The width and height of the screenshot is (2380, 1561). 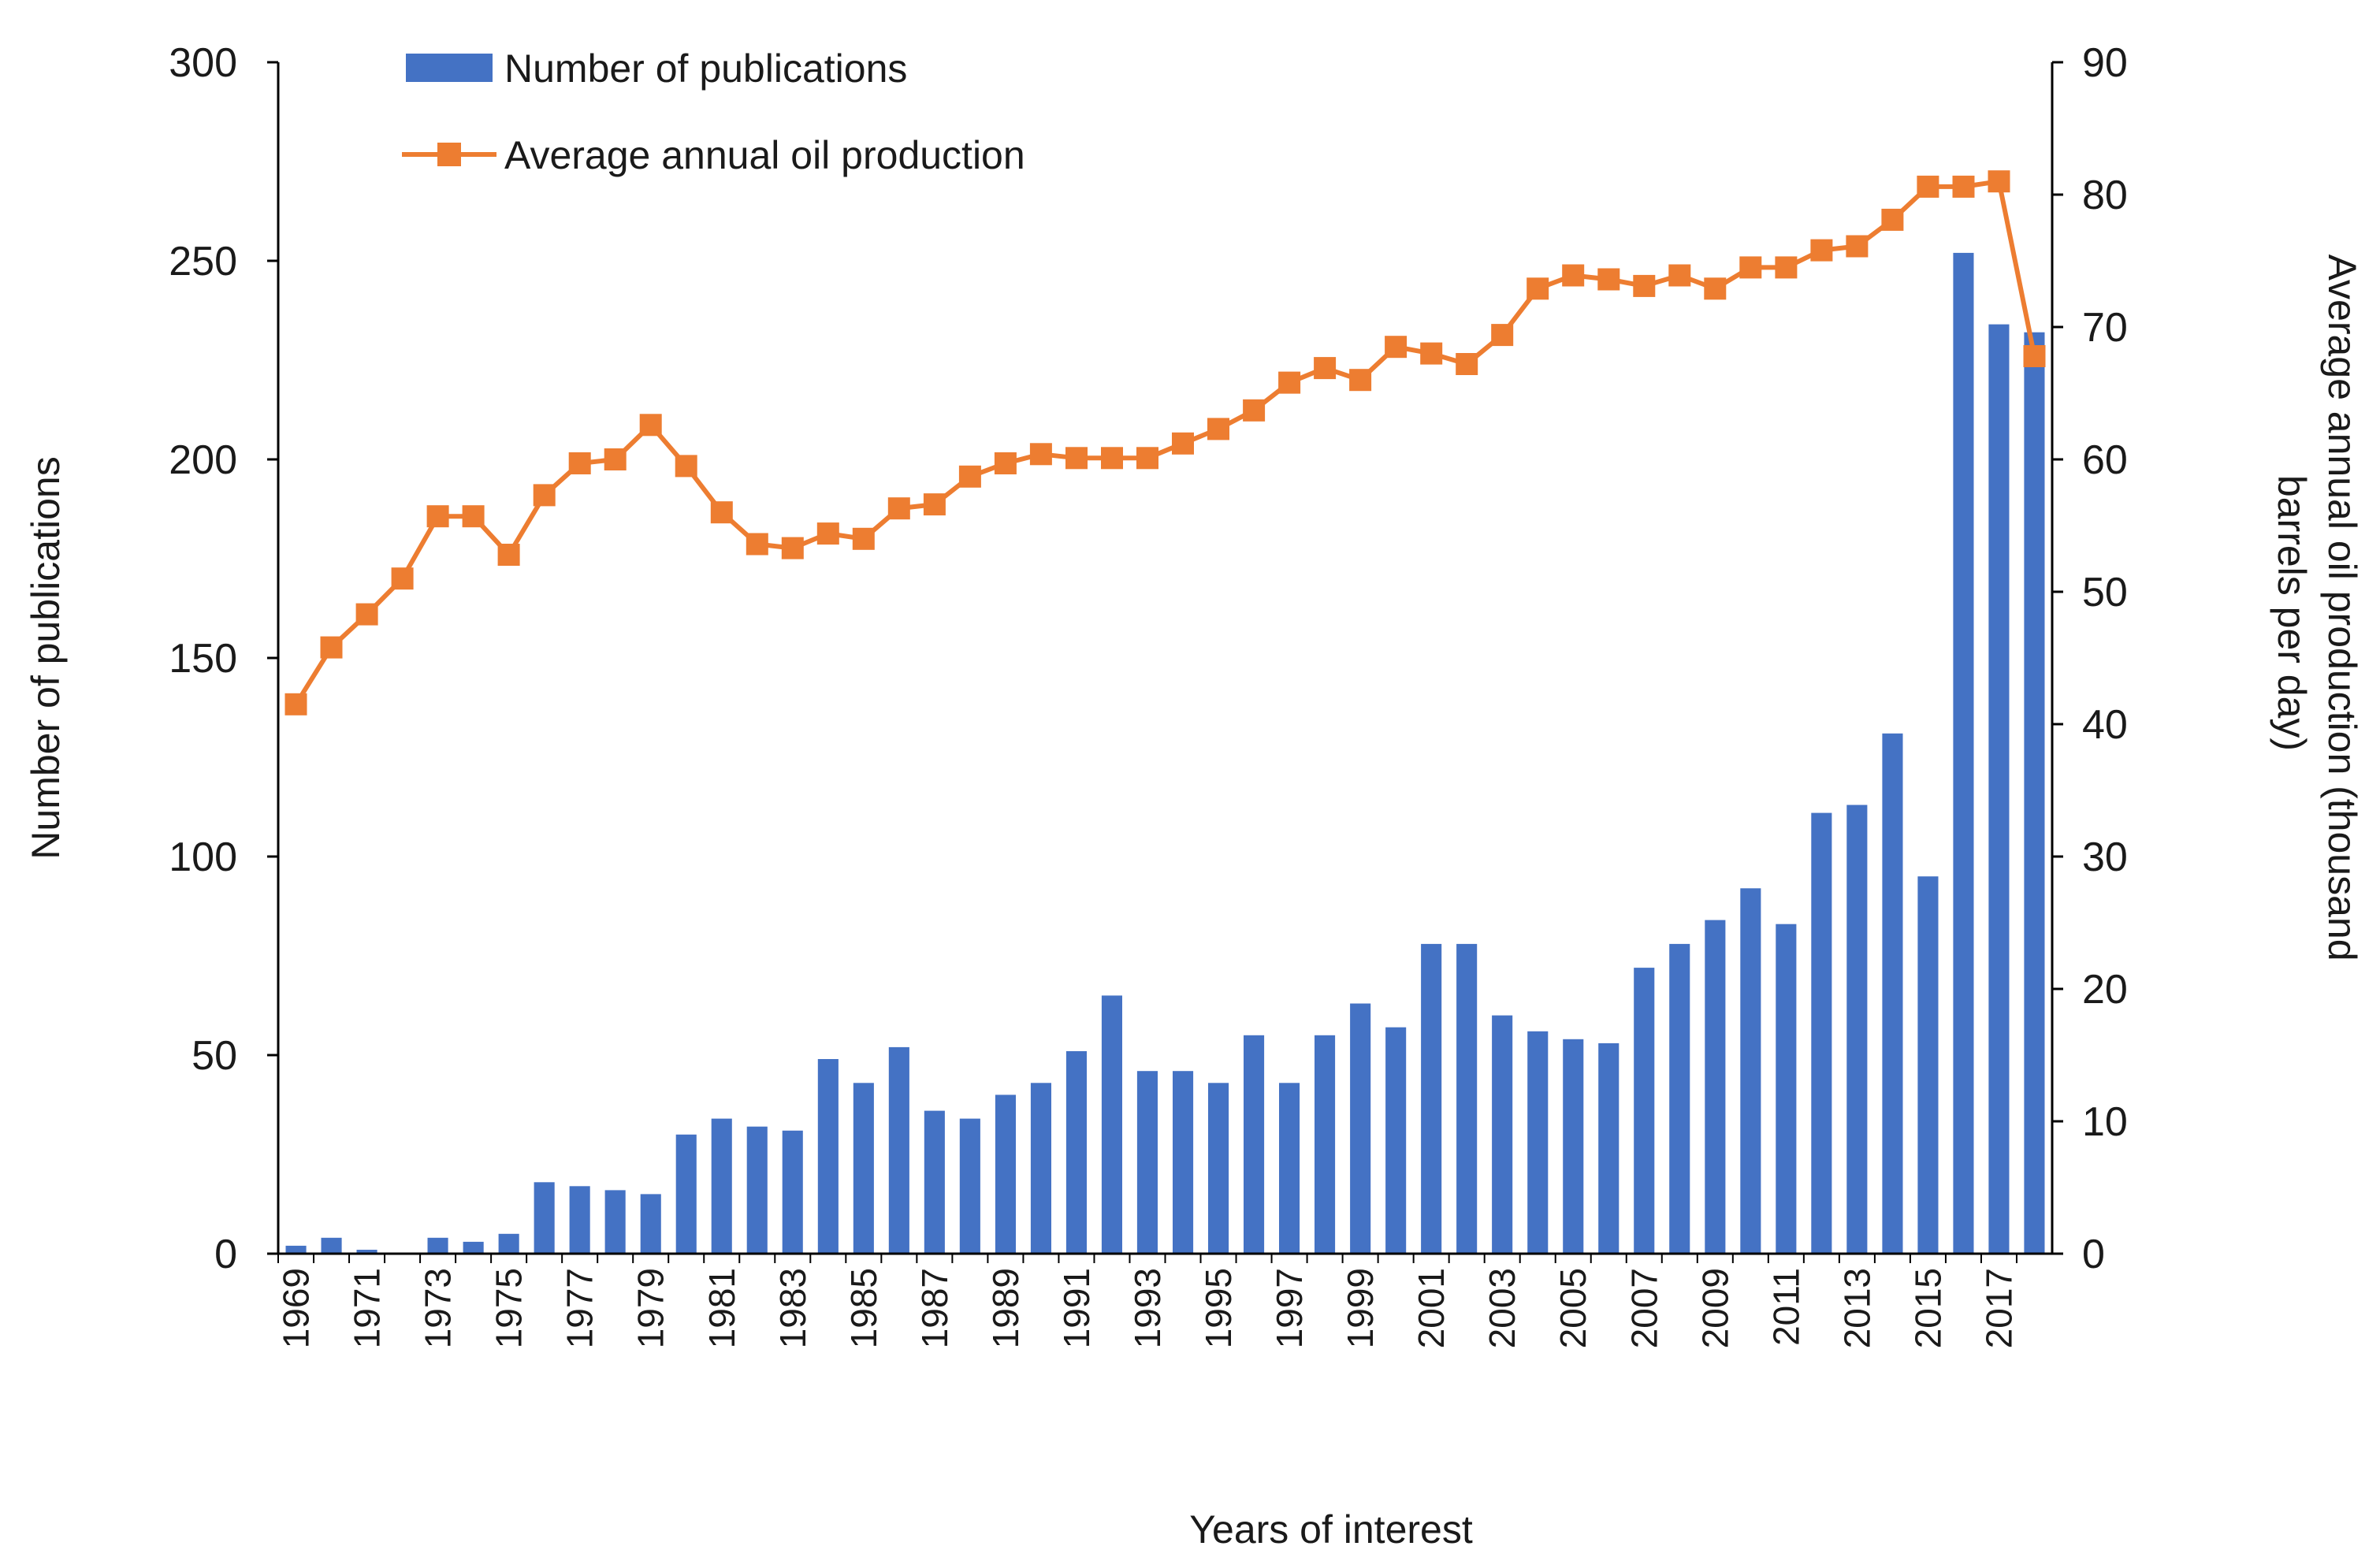 I want to click on oil-marker-1992, so click(x=1112, y=459).